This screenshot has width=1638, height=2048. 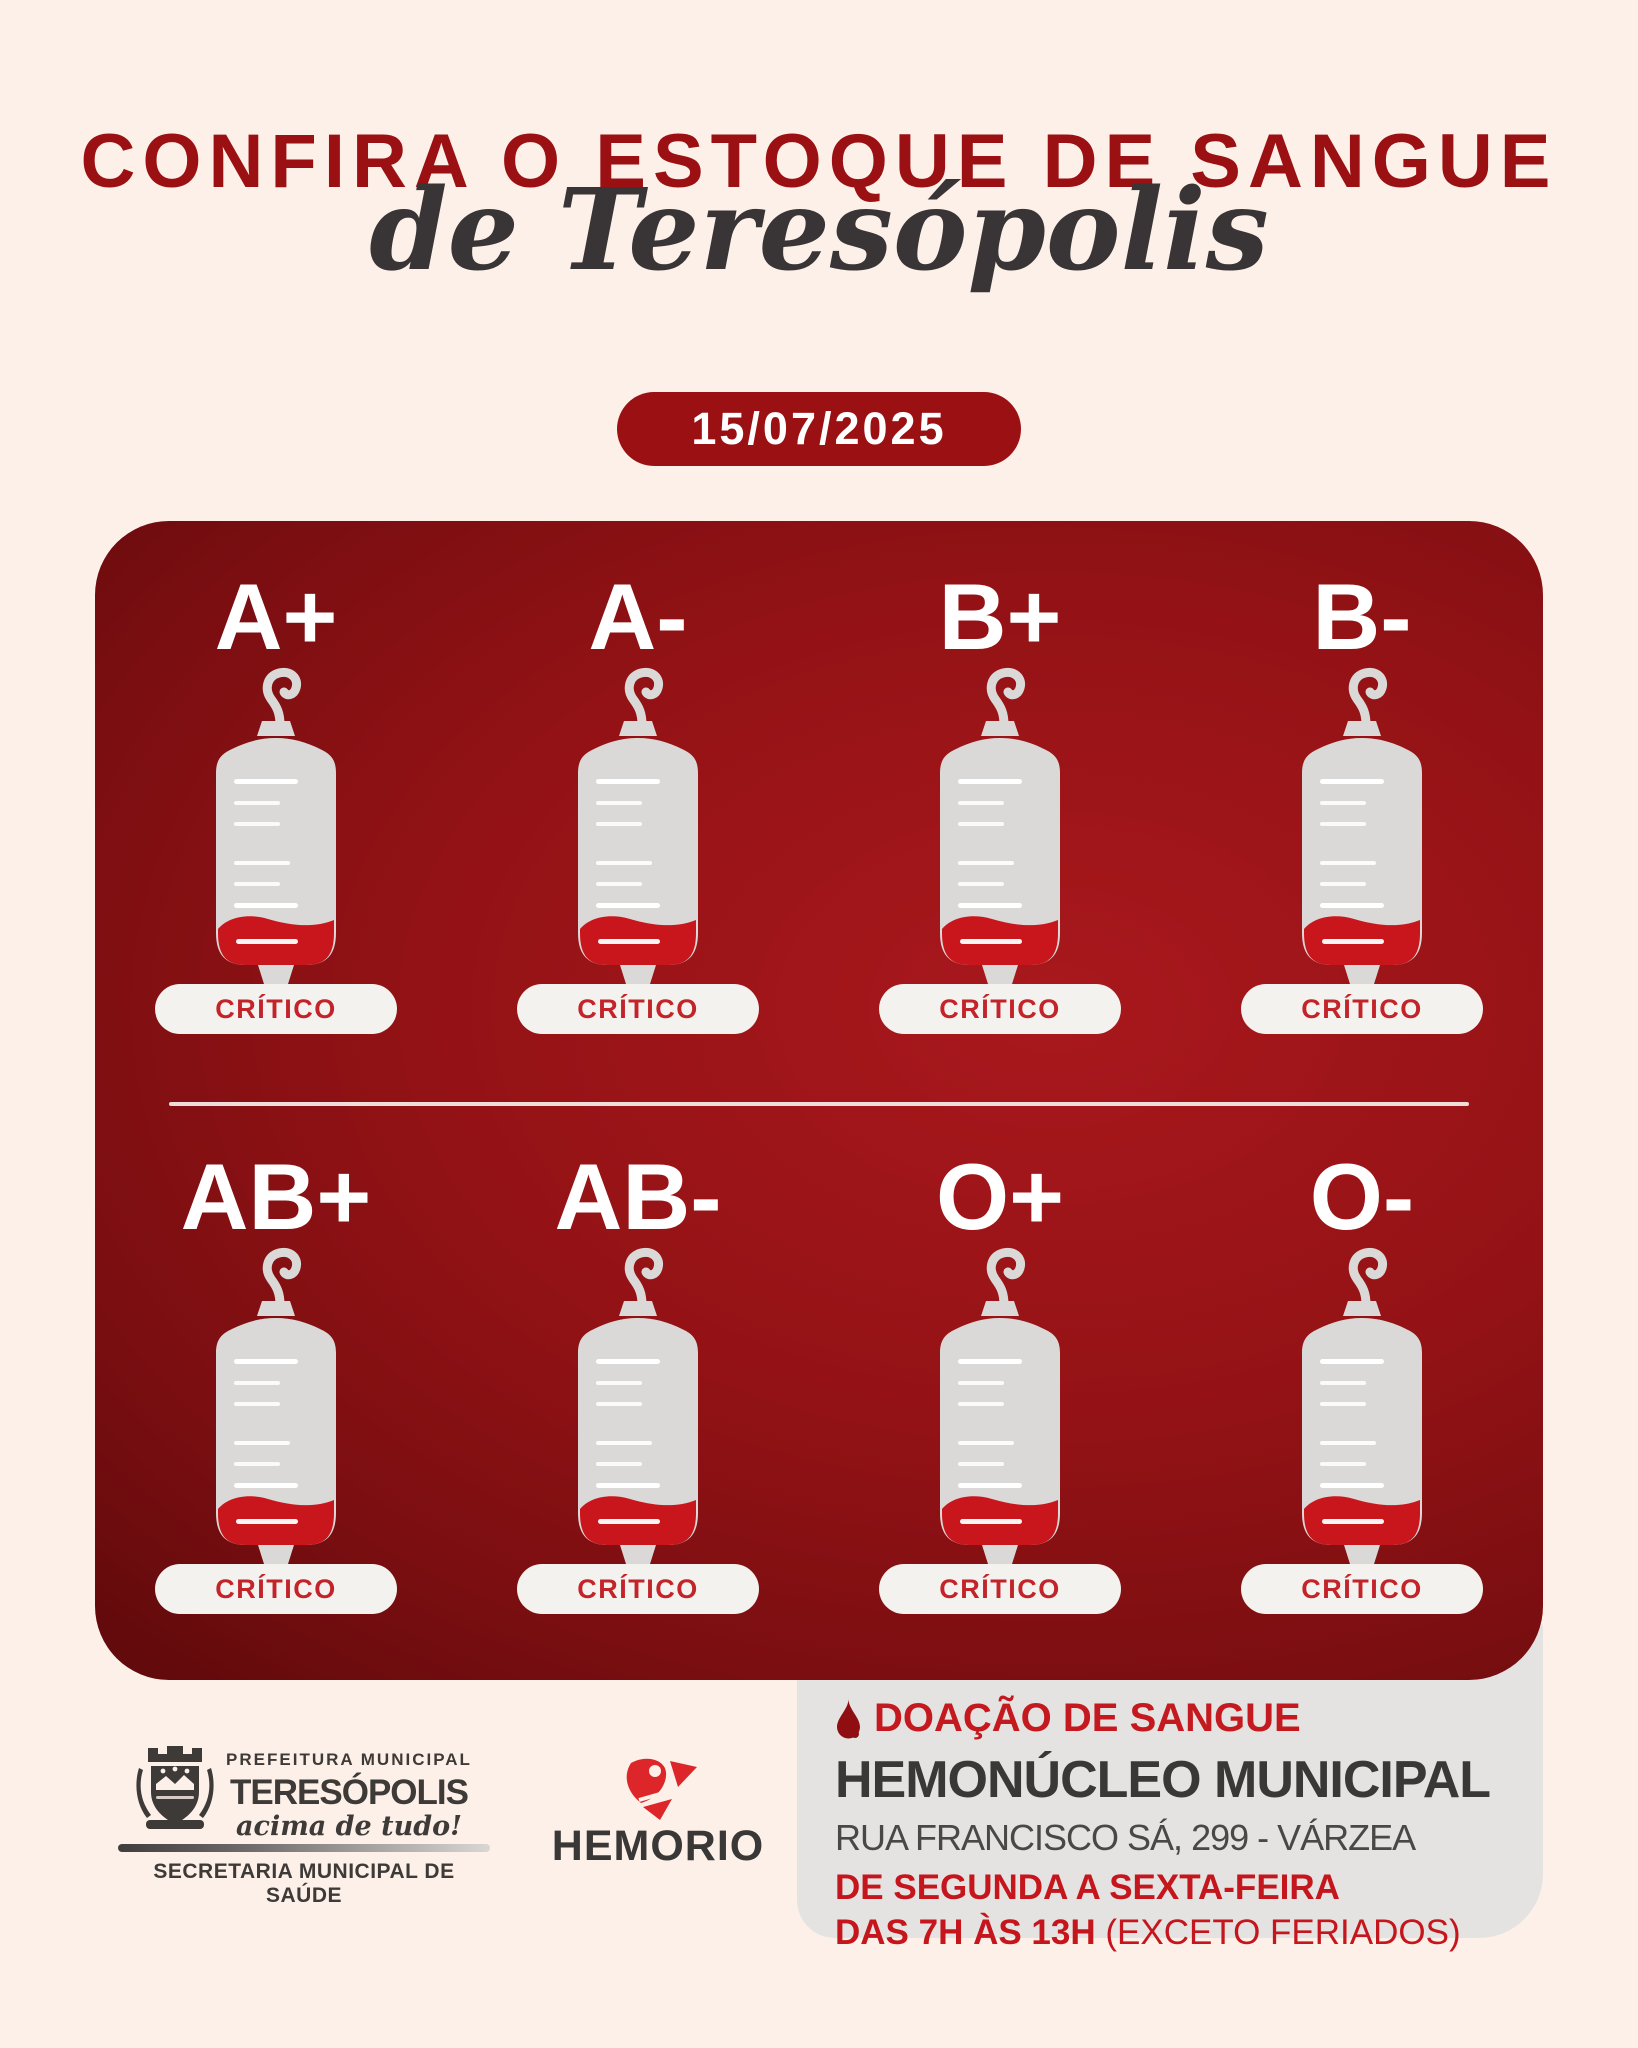 I want to click on date-badge: 15/07/2025, so click(x=819, y=429).